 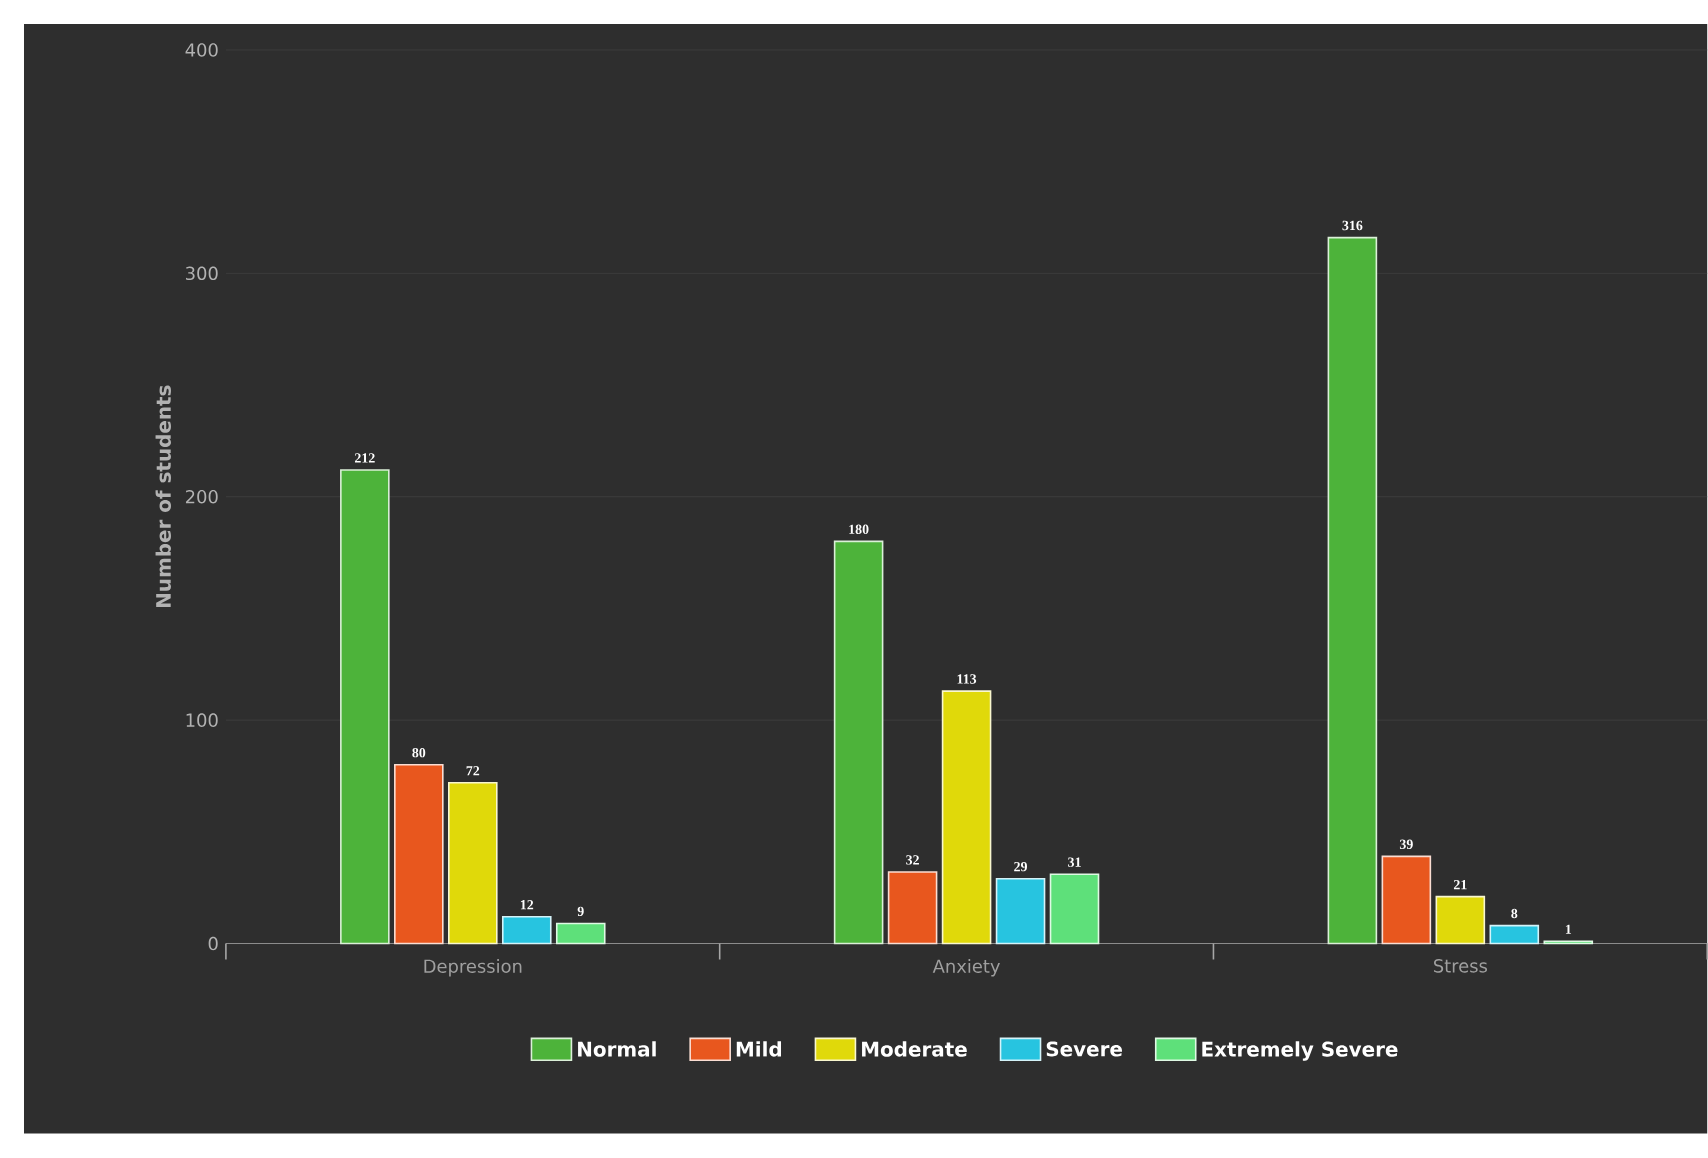 What do you see at coordinates (202, 720) in the screenshot?
I see `y-tick-label: 100` at bounding box center [202, 720].